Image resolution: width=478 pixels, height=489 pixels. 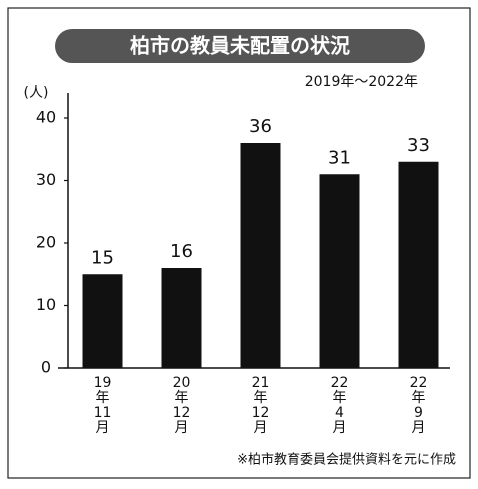 I want to click on source-note: ※柏市教育委員会提供資料を元に作成, so click(x=346, y=460).